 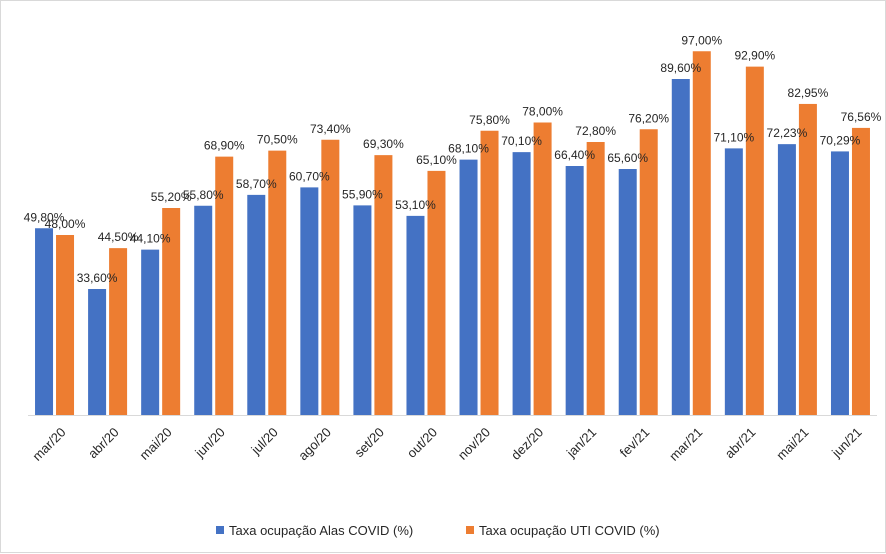 I want to click on data-label-uti-mai-21: 82,95%, so click(x=808, y=93).